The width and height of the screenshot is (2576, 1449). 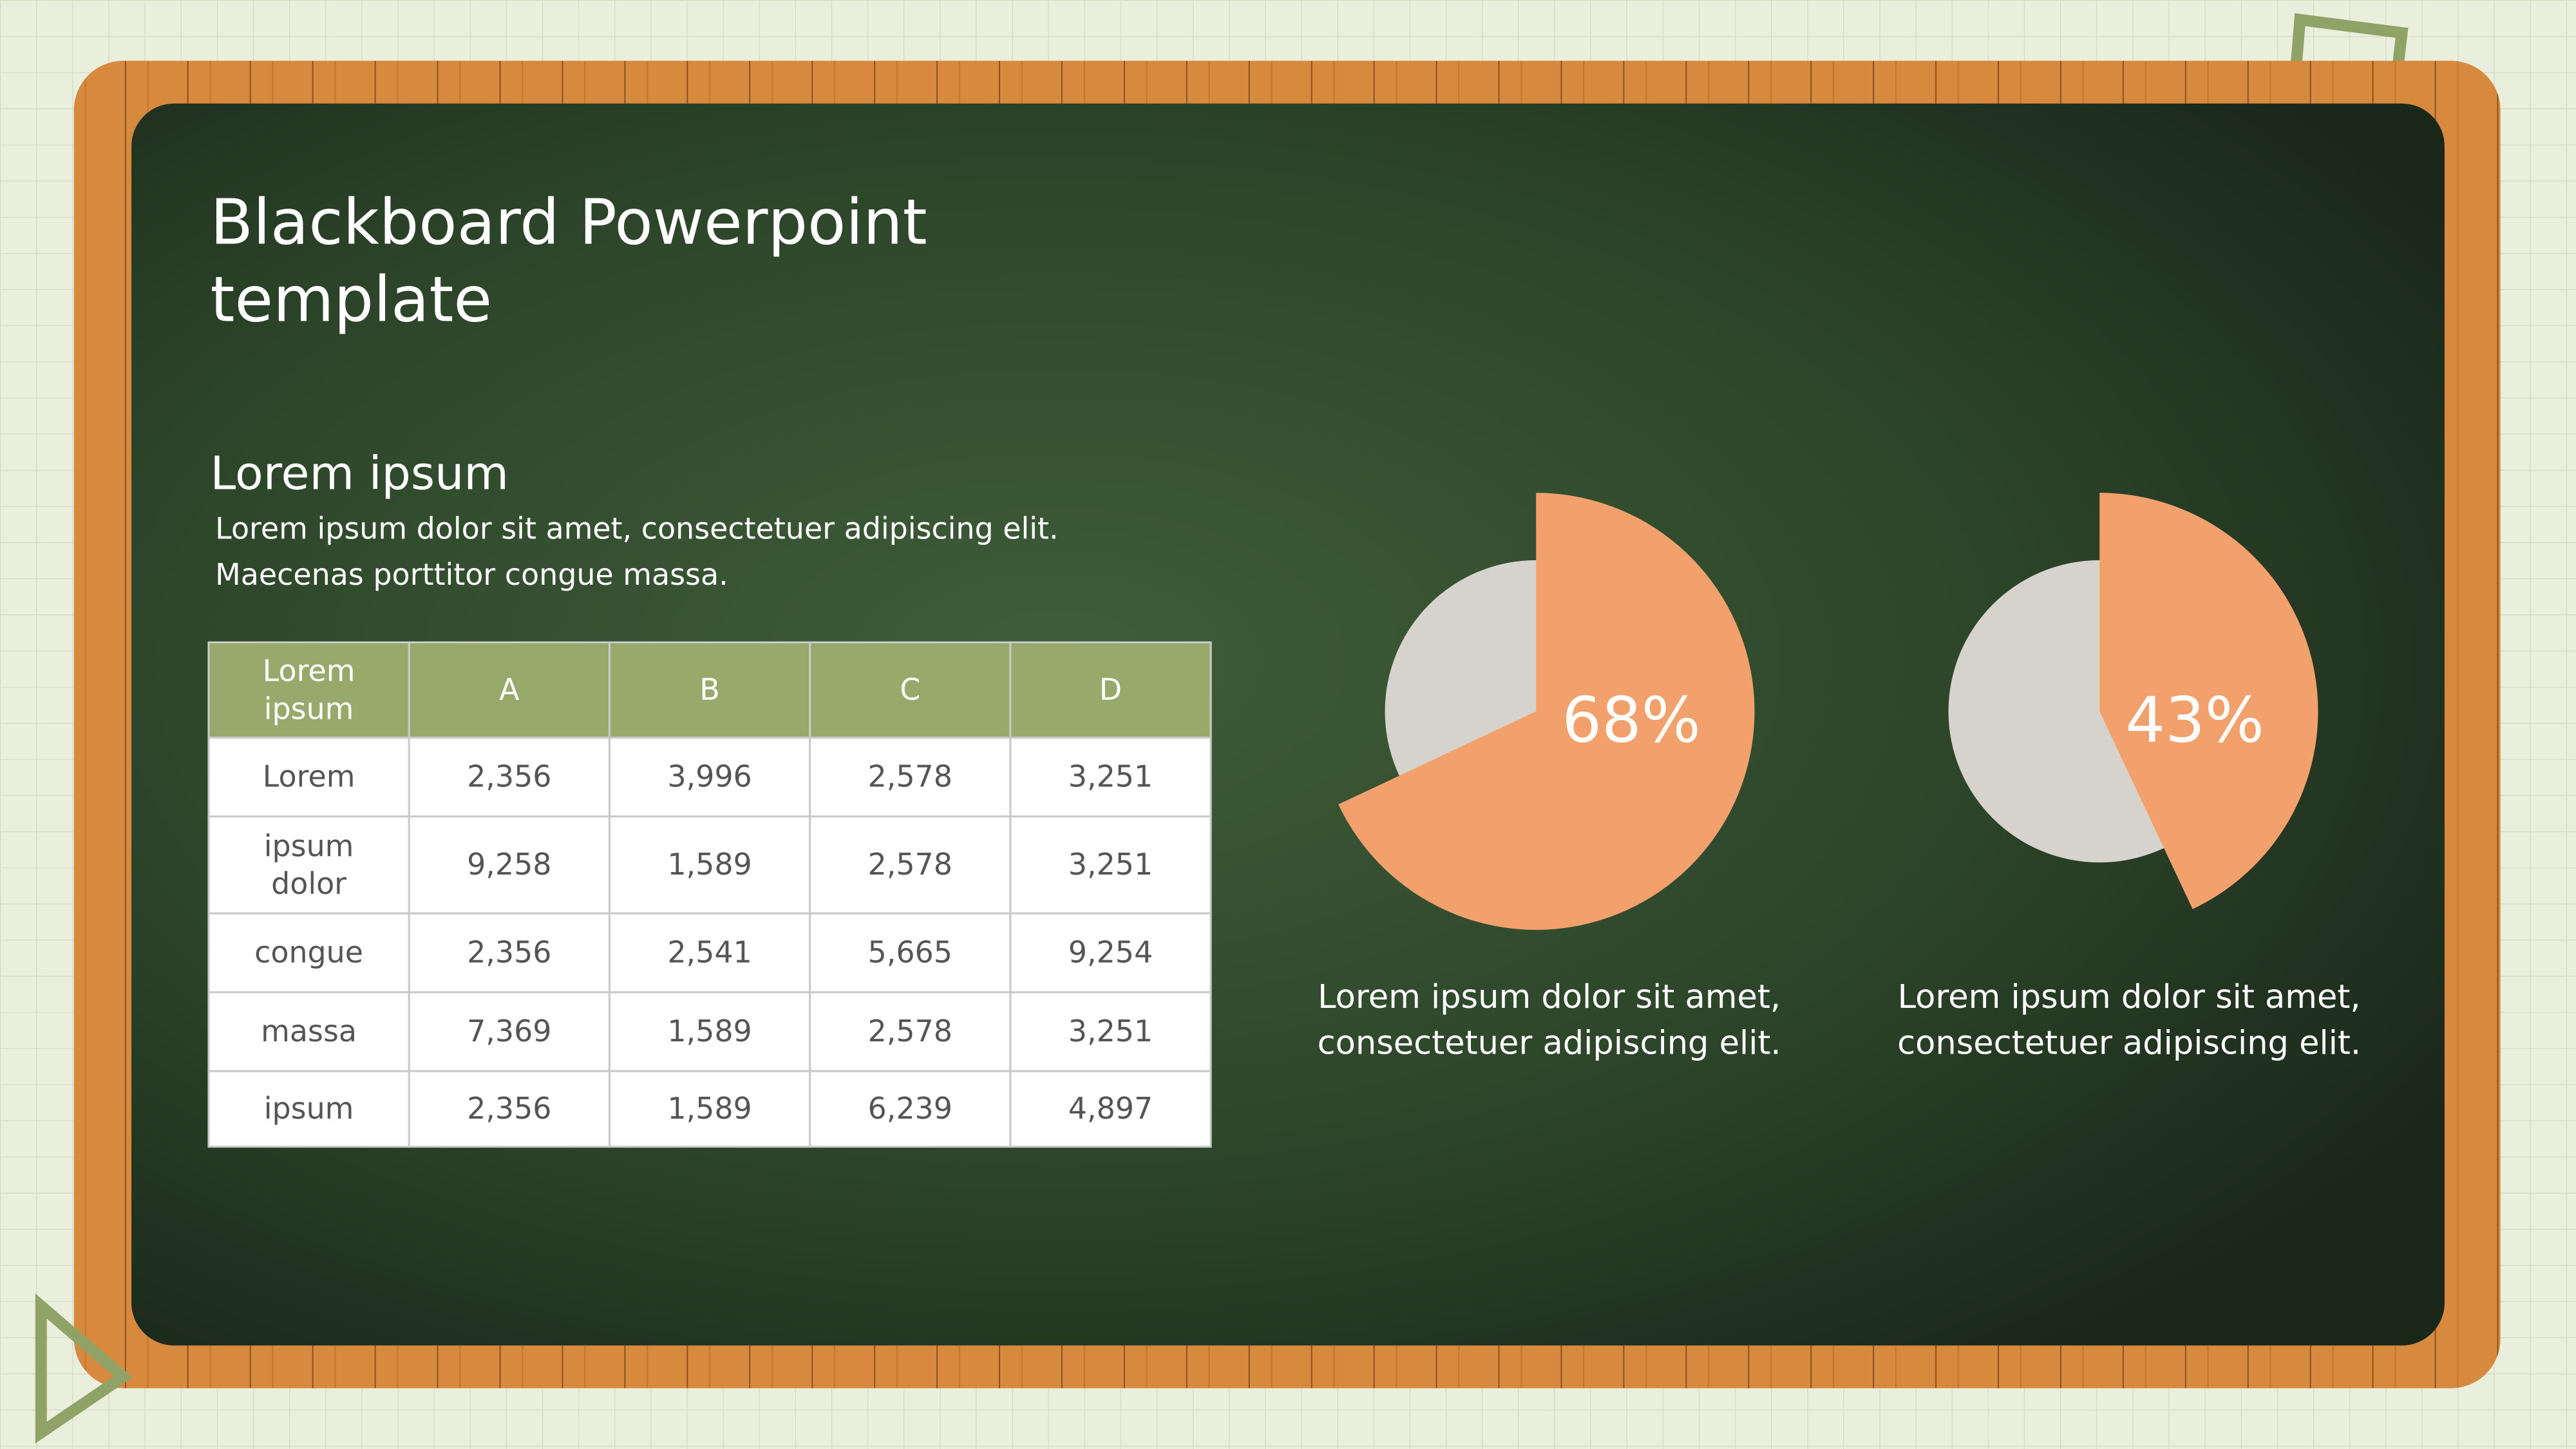 What do you see at coordinates (1631, 719) in the screenshot?
I see `pie-label: 68%` at bounding box center [1631, 719].